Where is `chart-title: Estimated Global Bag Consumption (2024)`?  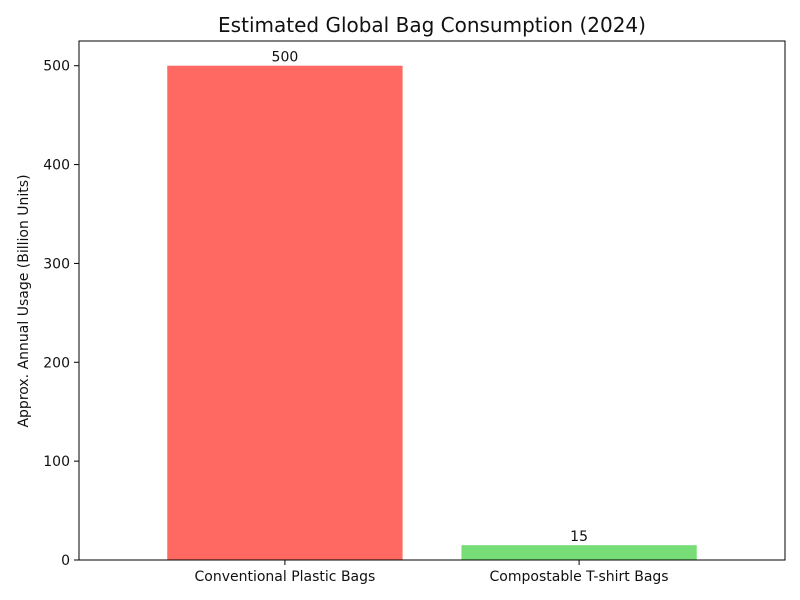
chart-title: Estimated Global Bag Consumption (2024) is located at coordinates (432, 25).